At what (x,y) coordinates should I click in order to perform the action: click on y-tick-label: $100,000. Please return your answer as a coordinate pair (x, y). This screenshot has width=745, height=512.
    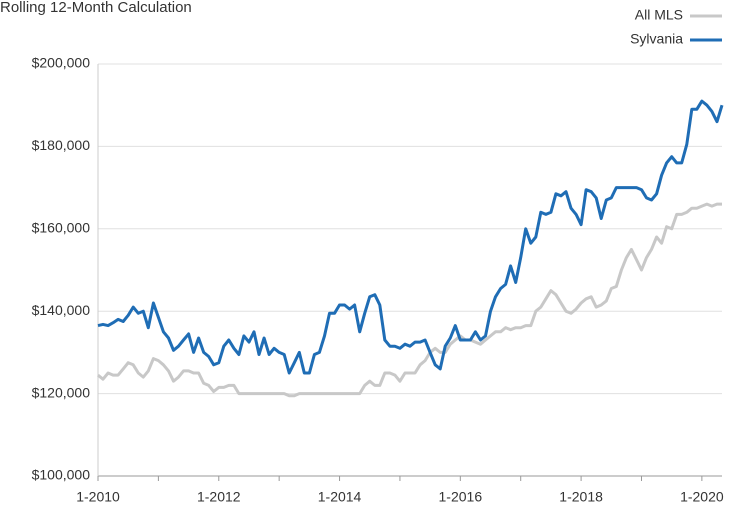
    Looking at the image, I should click on (61, 475).